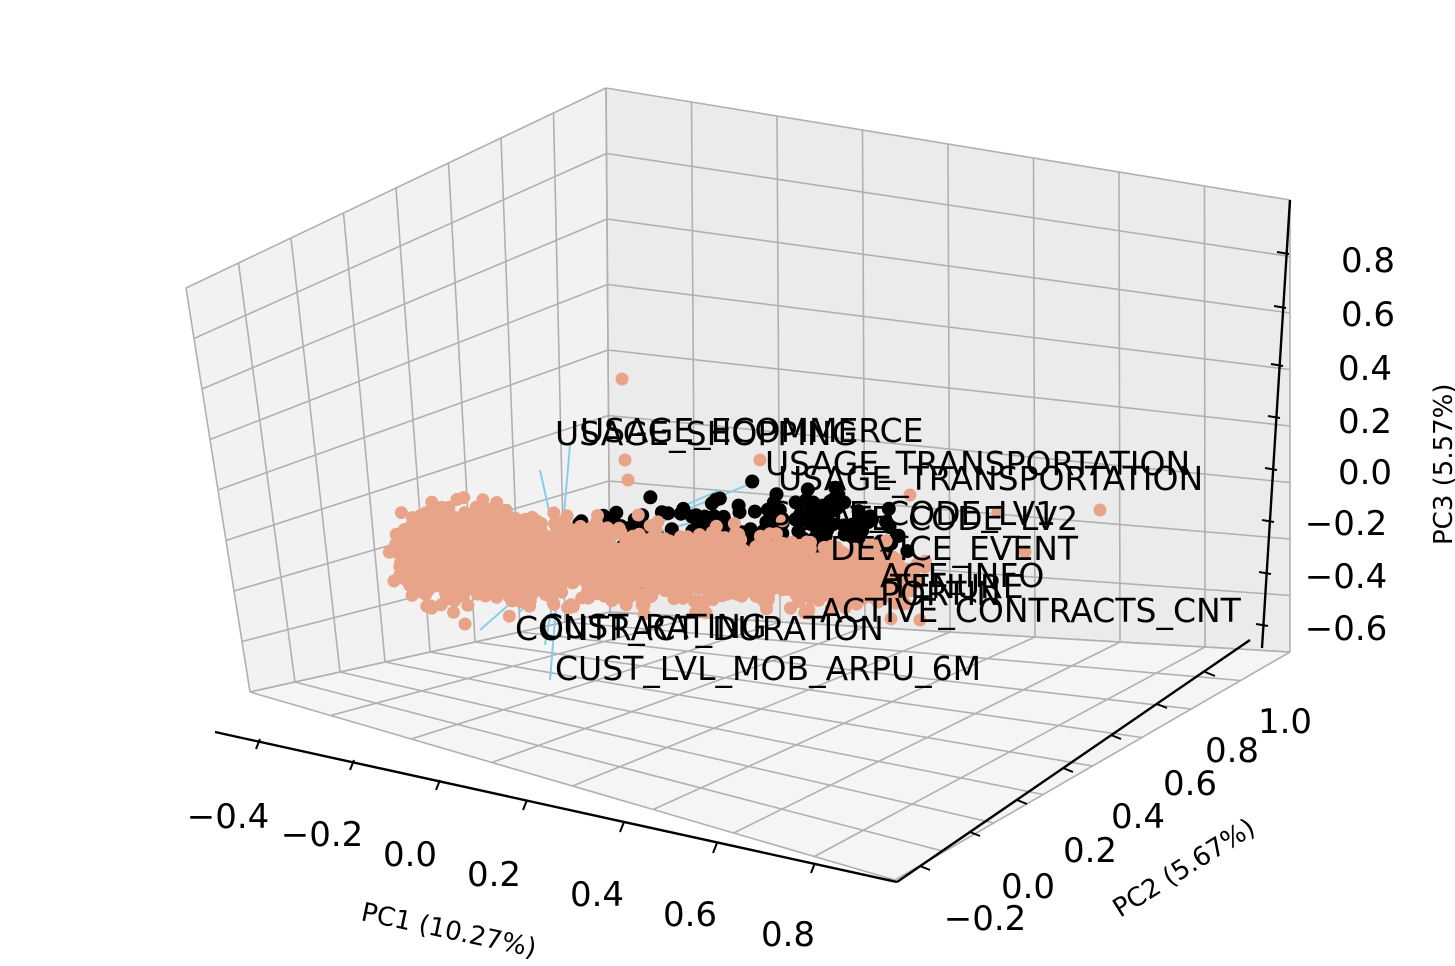 Image resolution: width=1455 pixels, height=966 pixels. What do you see at coordinates (751, 430) in the screenshot?
I see `loading-label: USAGE_ECOMMERCE` at bounding box center [751, 430].